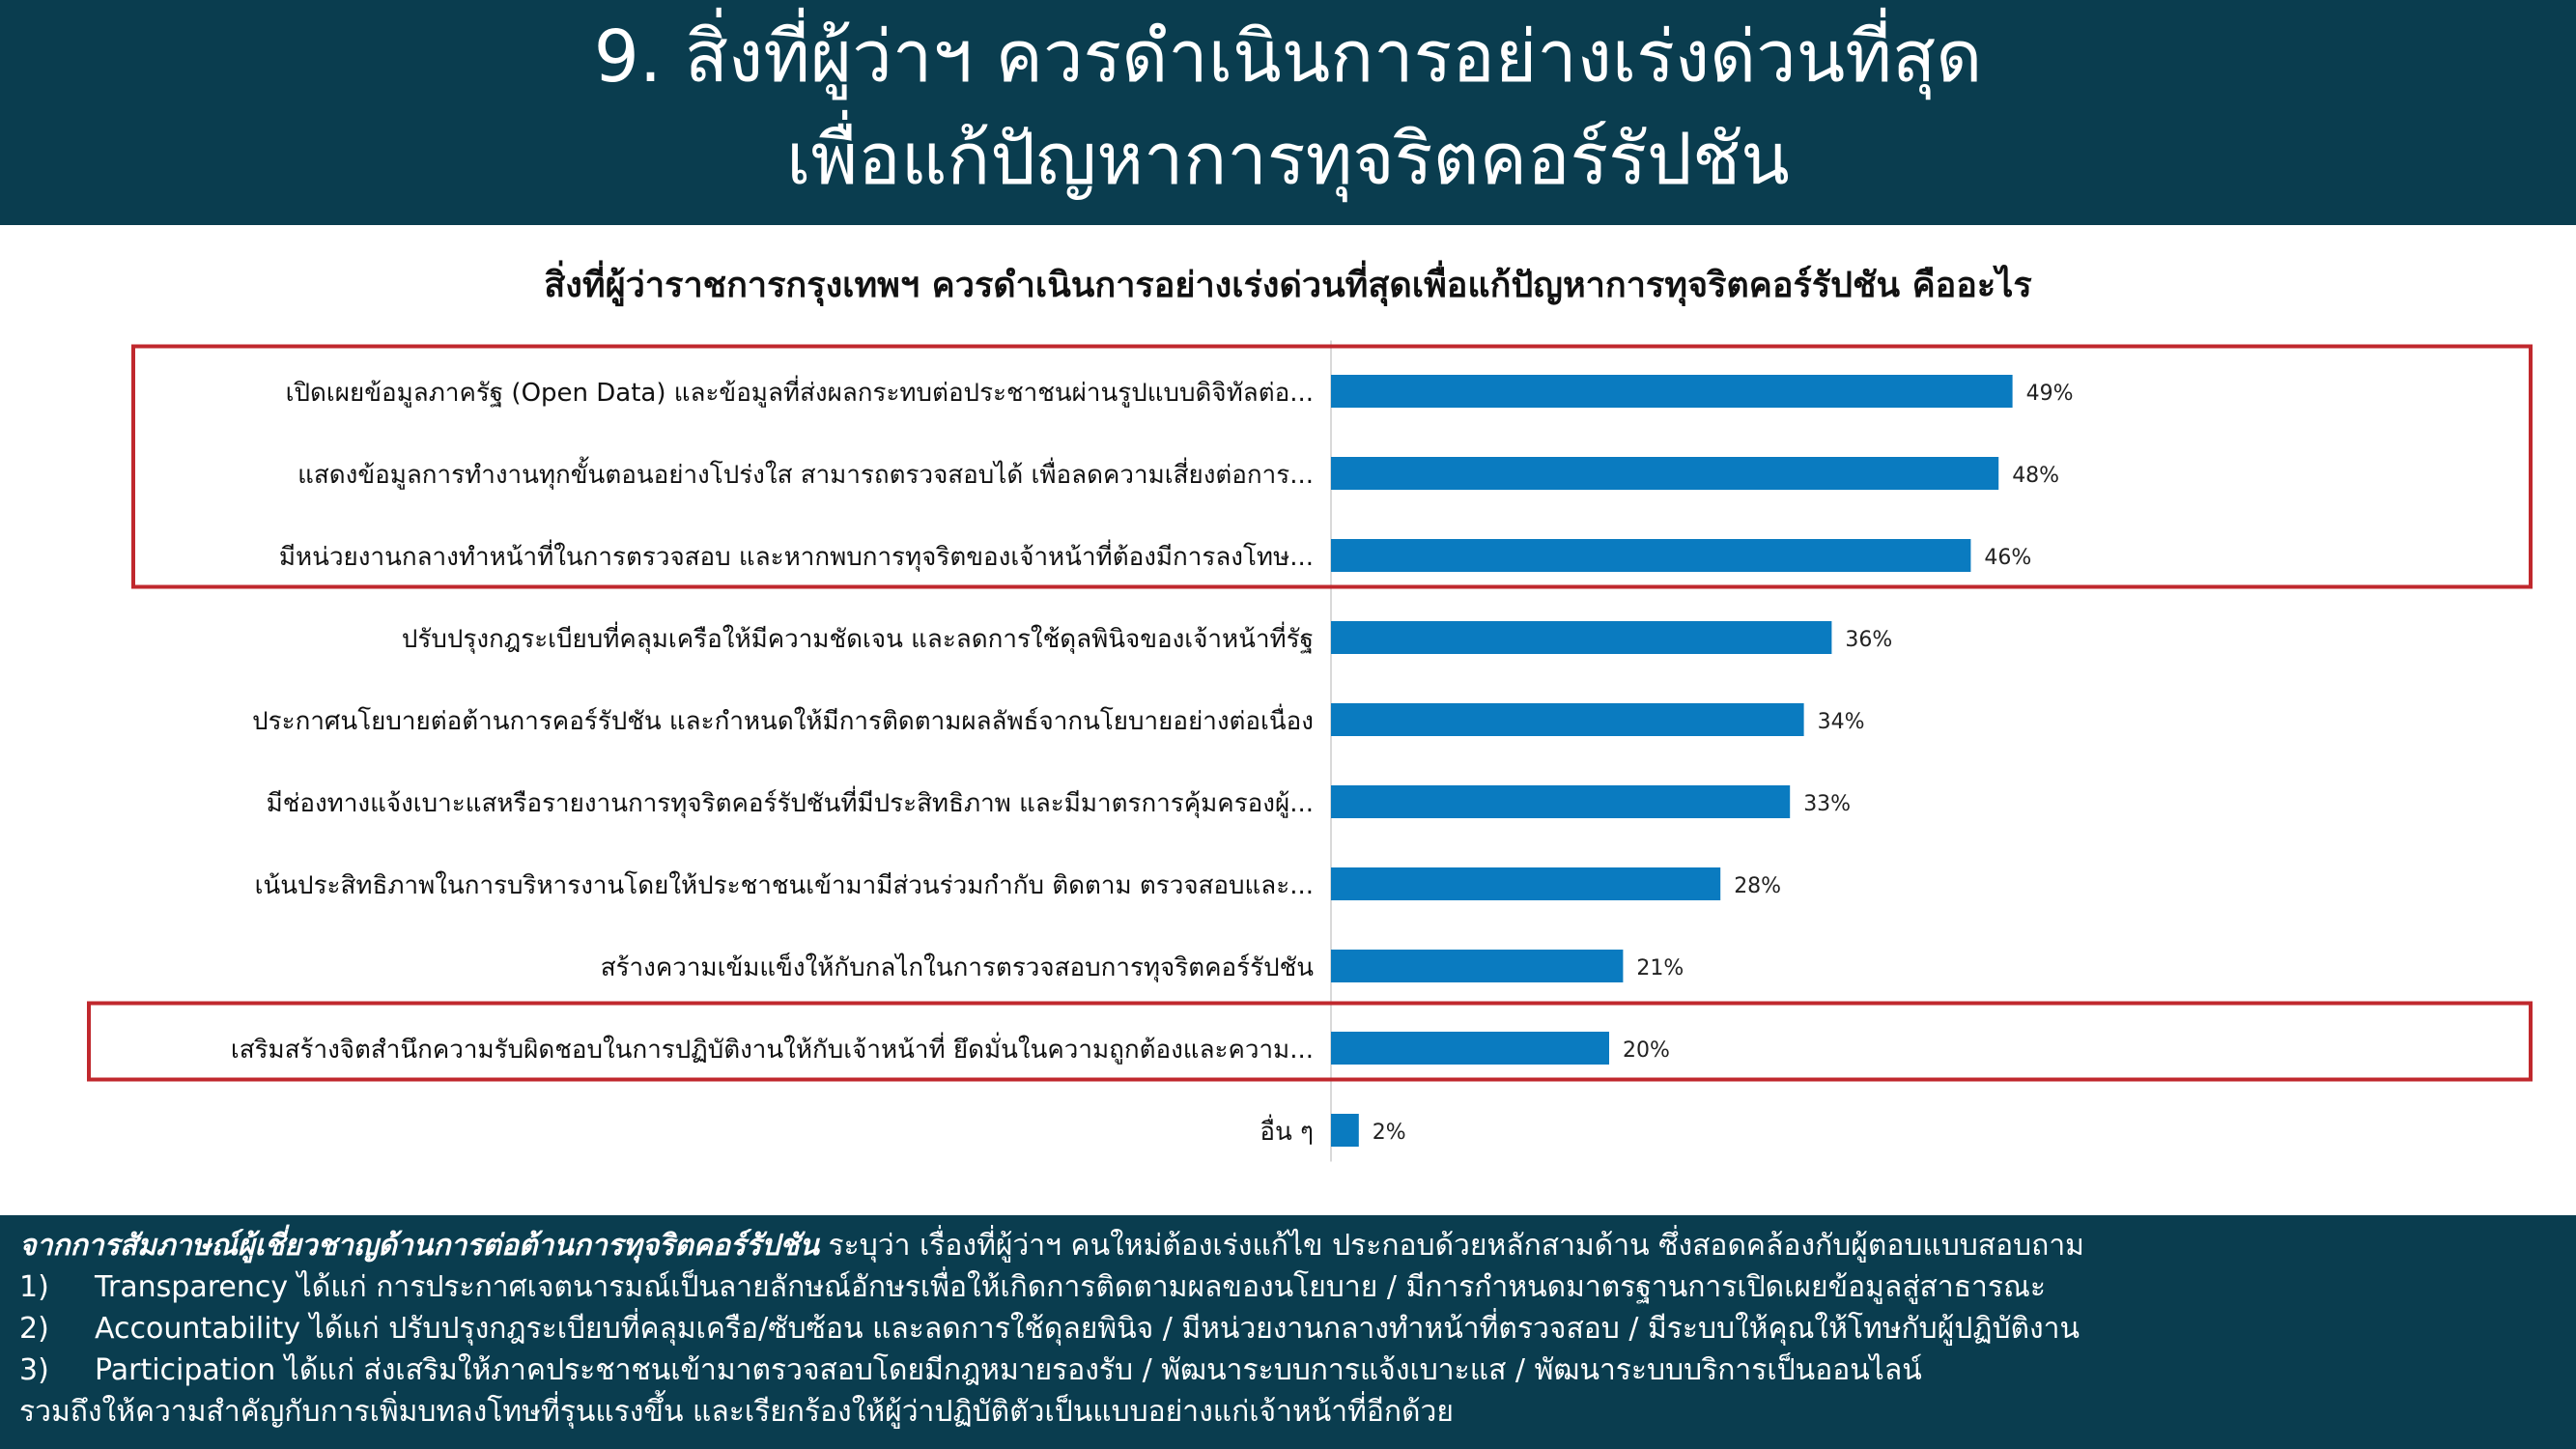 This screenshot has width=2576, height=1449. Describe the element at coordinates (1288, 159) in the screenshot. I see `page-title-line-2: เพื่อแก้ปัญหาการทุจริตคอร์รัปชัน` at that location.